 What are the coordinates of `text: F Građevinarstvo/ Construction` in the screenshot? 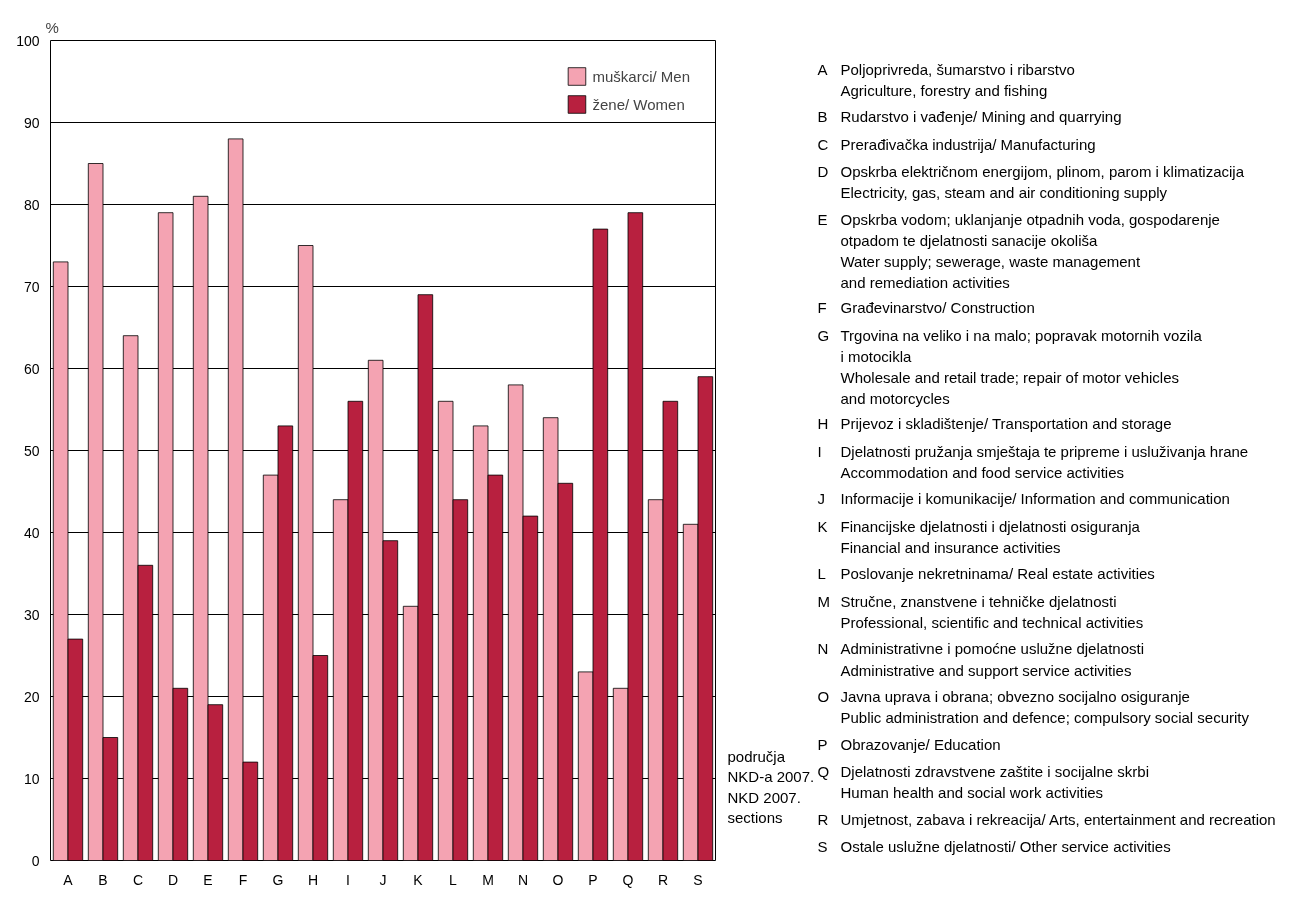 It's located at (926, 308).